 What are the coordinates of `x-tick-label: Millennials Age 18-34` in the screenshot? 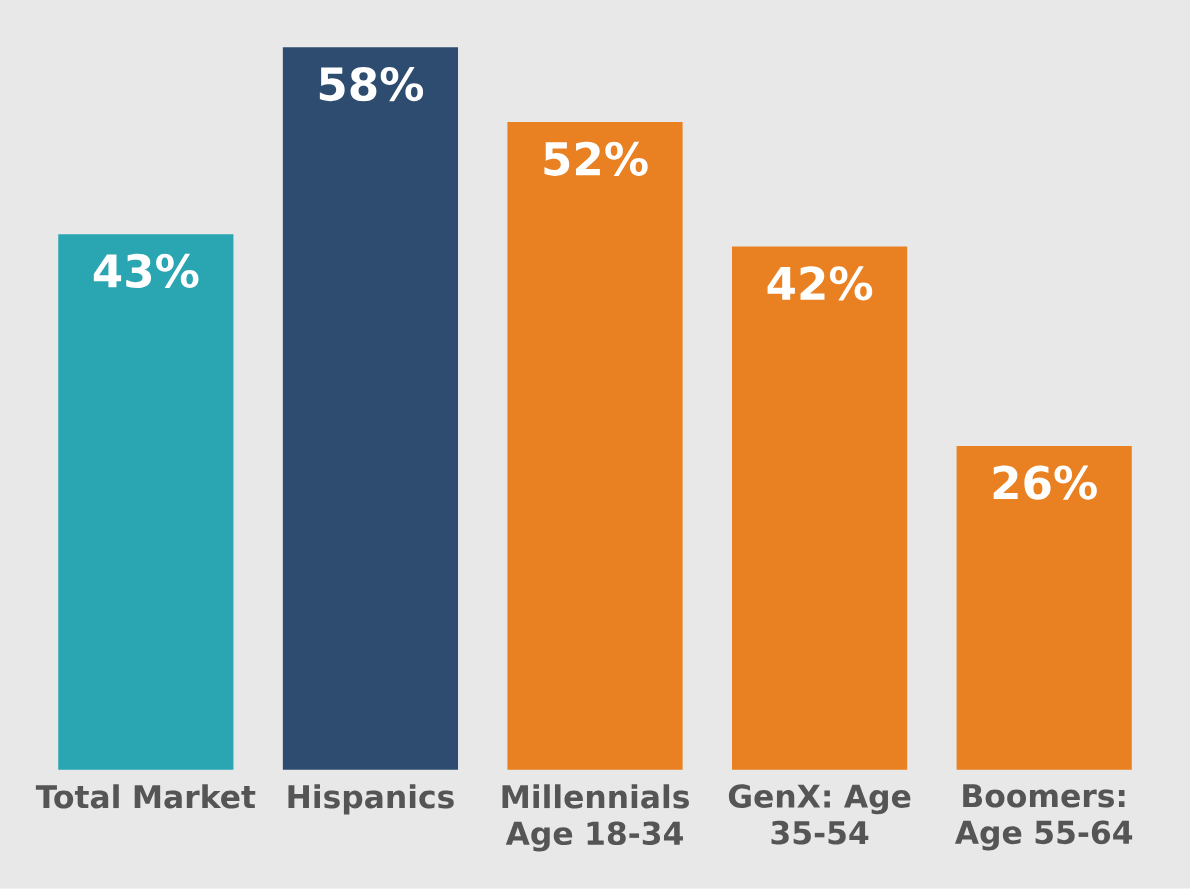 It's located at (595, 818).